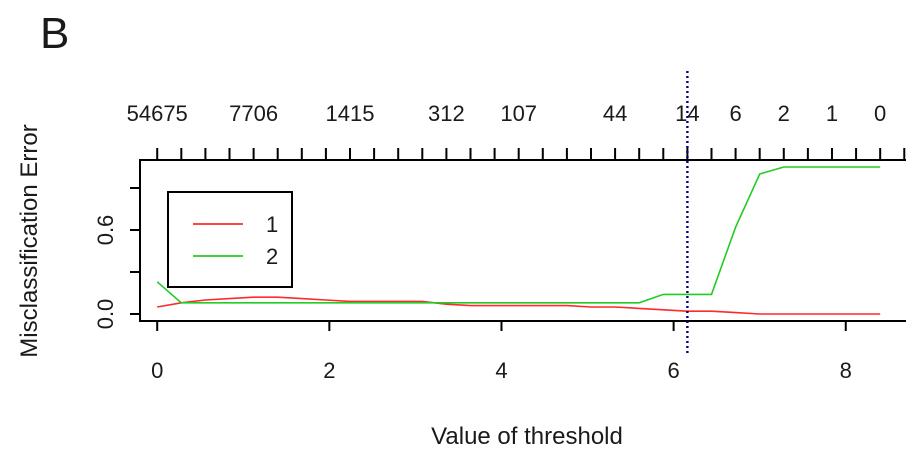  Describe the element at coordinates (157, 370) in the screenshot. I see `x-tick-label: 0` at that location.